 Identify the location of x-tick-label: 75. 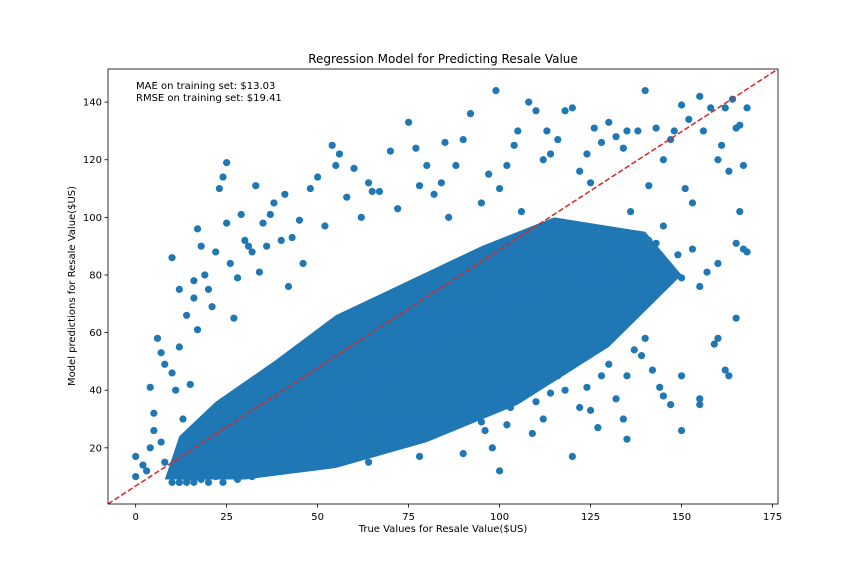
(408, 517).